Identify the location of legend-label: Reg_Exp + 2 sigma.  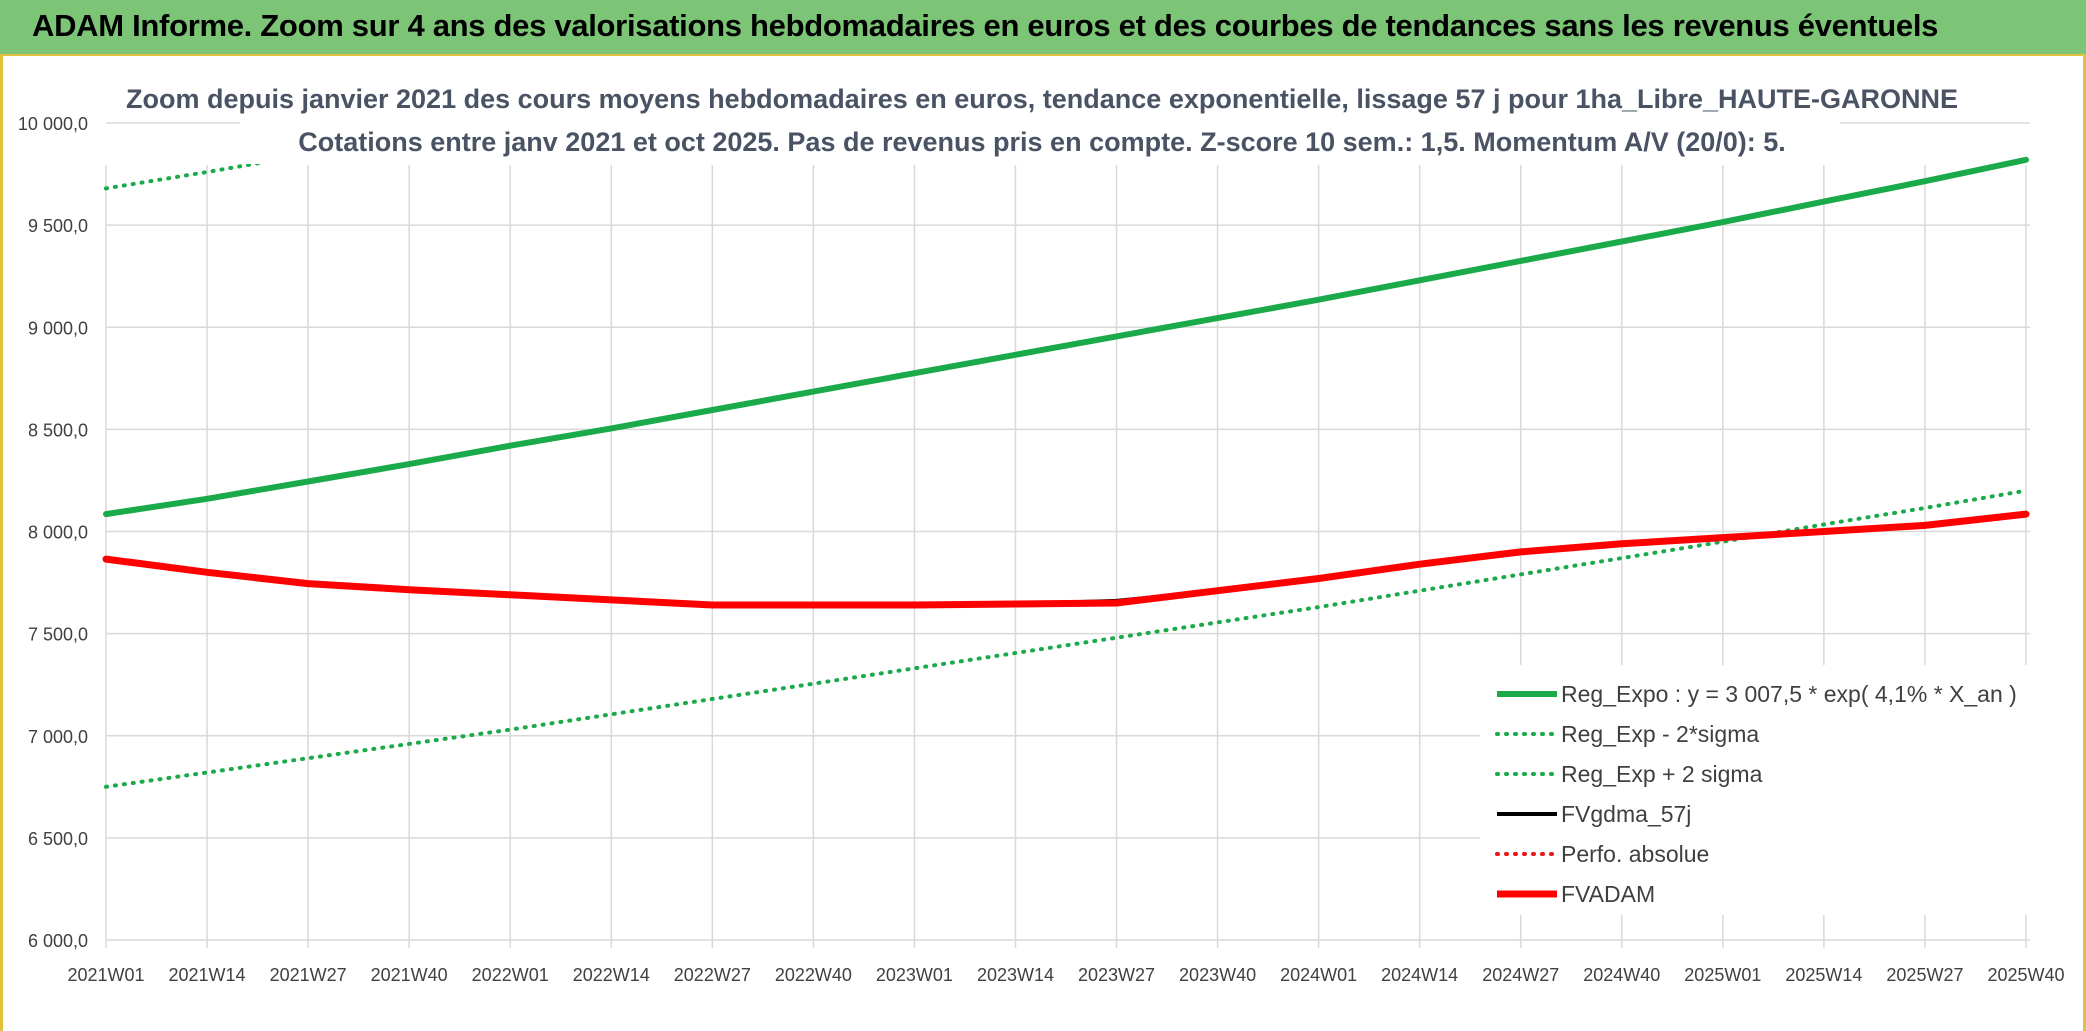
(1662, 774).